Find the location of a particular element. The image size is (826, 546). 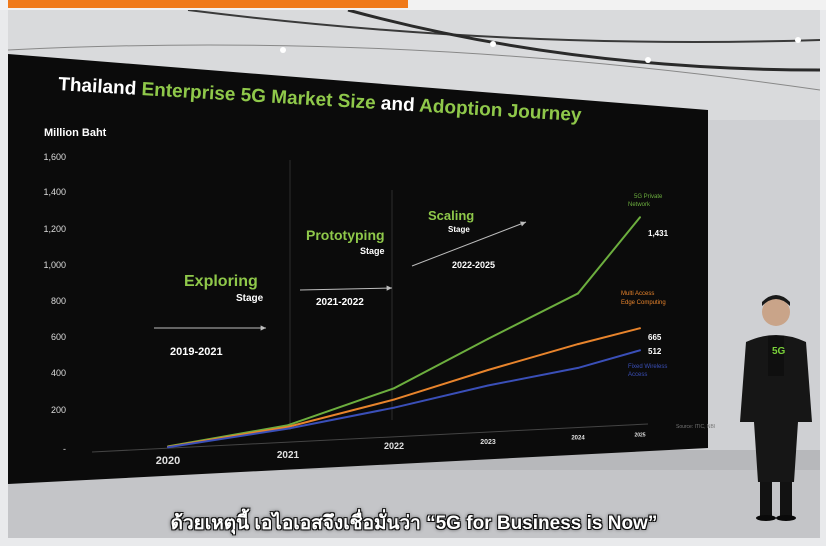

stage-name: Prototyping is located at coordinates (345, 235).